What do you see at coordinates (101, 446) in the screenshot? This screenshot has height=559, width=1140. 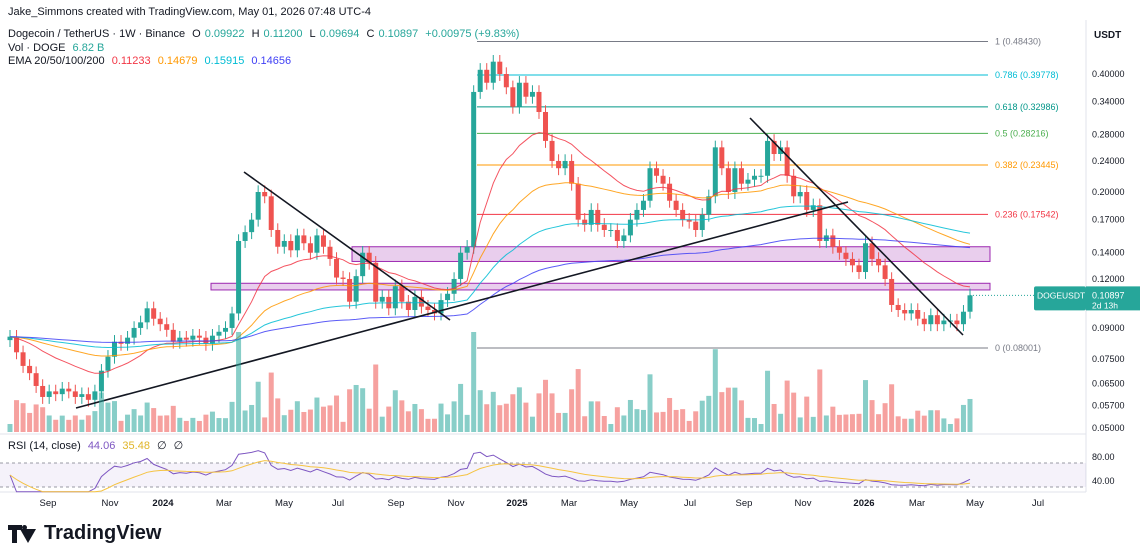 I see `rsi-value: 44.06` at bounding box center [101, 446].